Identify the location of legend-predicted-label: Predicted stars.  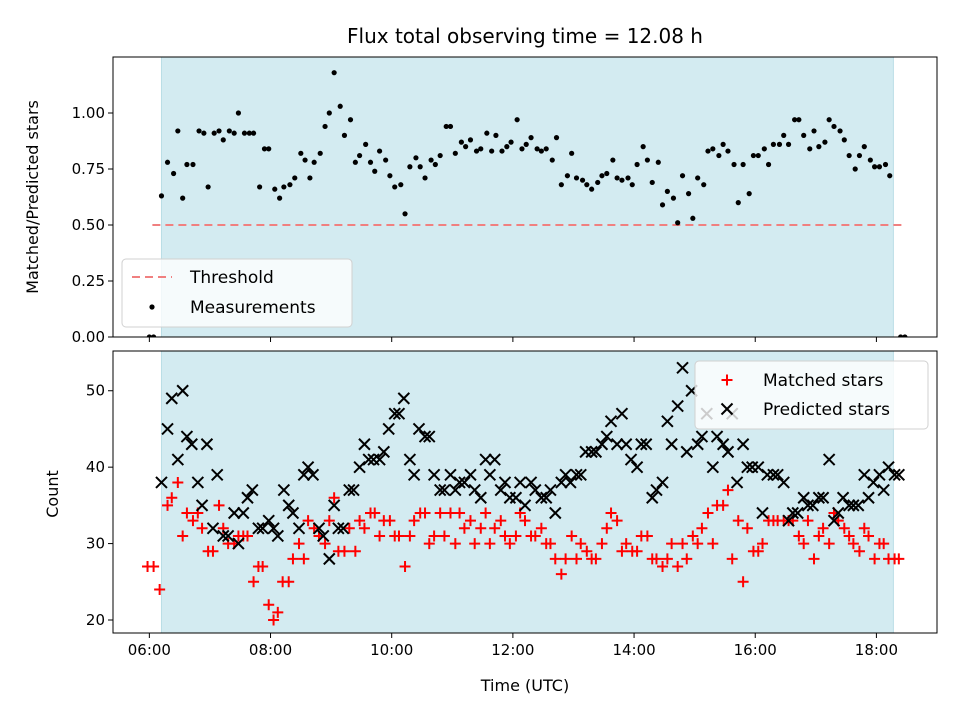
(826, 410).